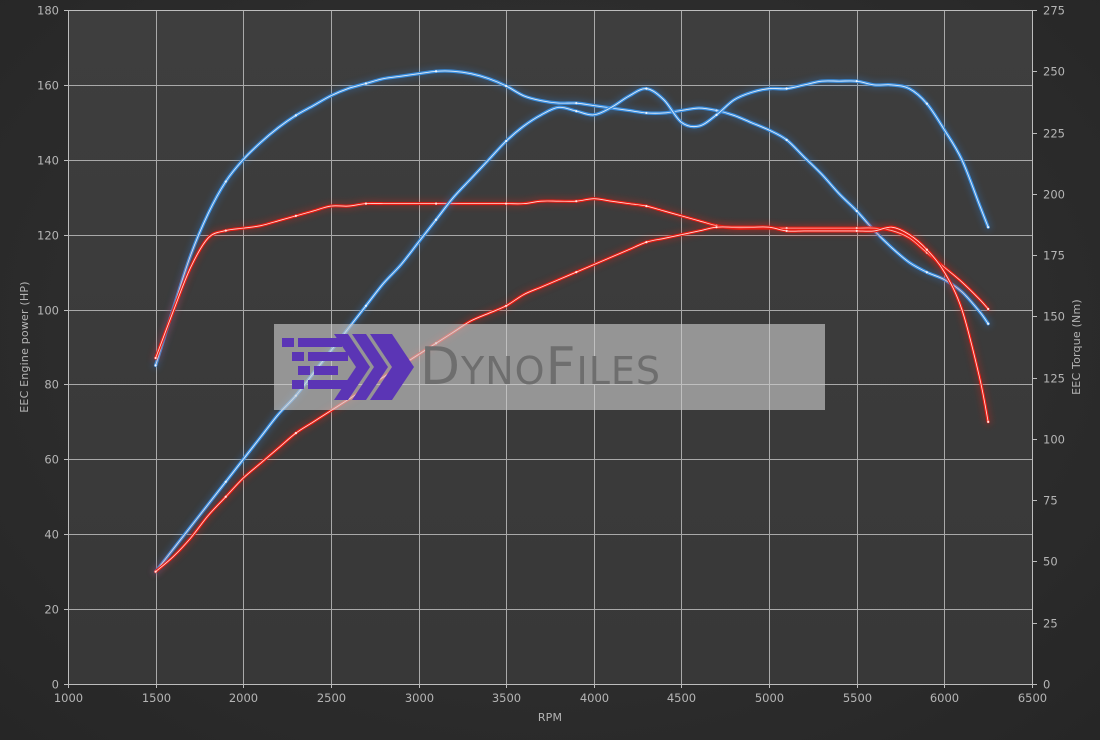 This screenshot has width=1100, height=740. I want to click on y-right-tick-label: 0, so click(1046, 685).